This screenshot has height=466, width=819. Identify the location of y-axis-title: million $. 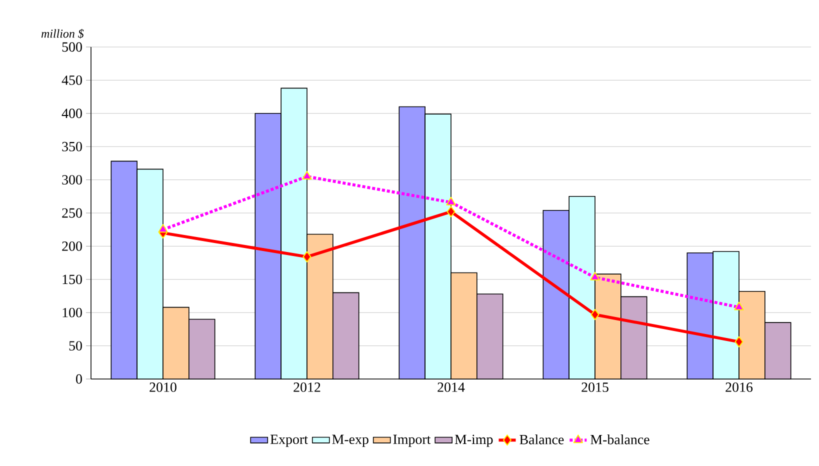
(62, 33).